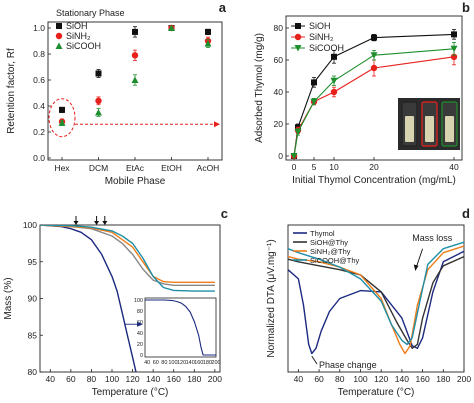 This screenshot has width=474, height=403. Describe the element at coordinates (348, 365) in the screenshot. I see `panel-d-annotation-phase-change: Phase change` at that location.